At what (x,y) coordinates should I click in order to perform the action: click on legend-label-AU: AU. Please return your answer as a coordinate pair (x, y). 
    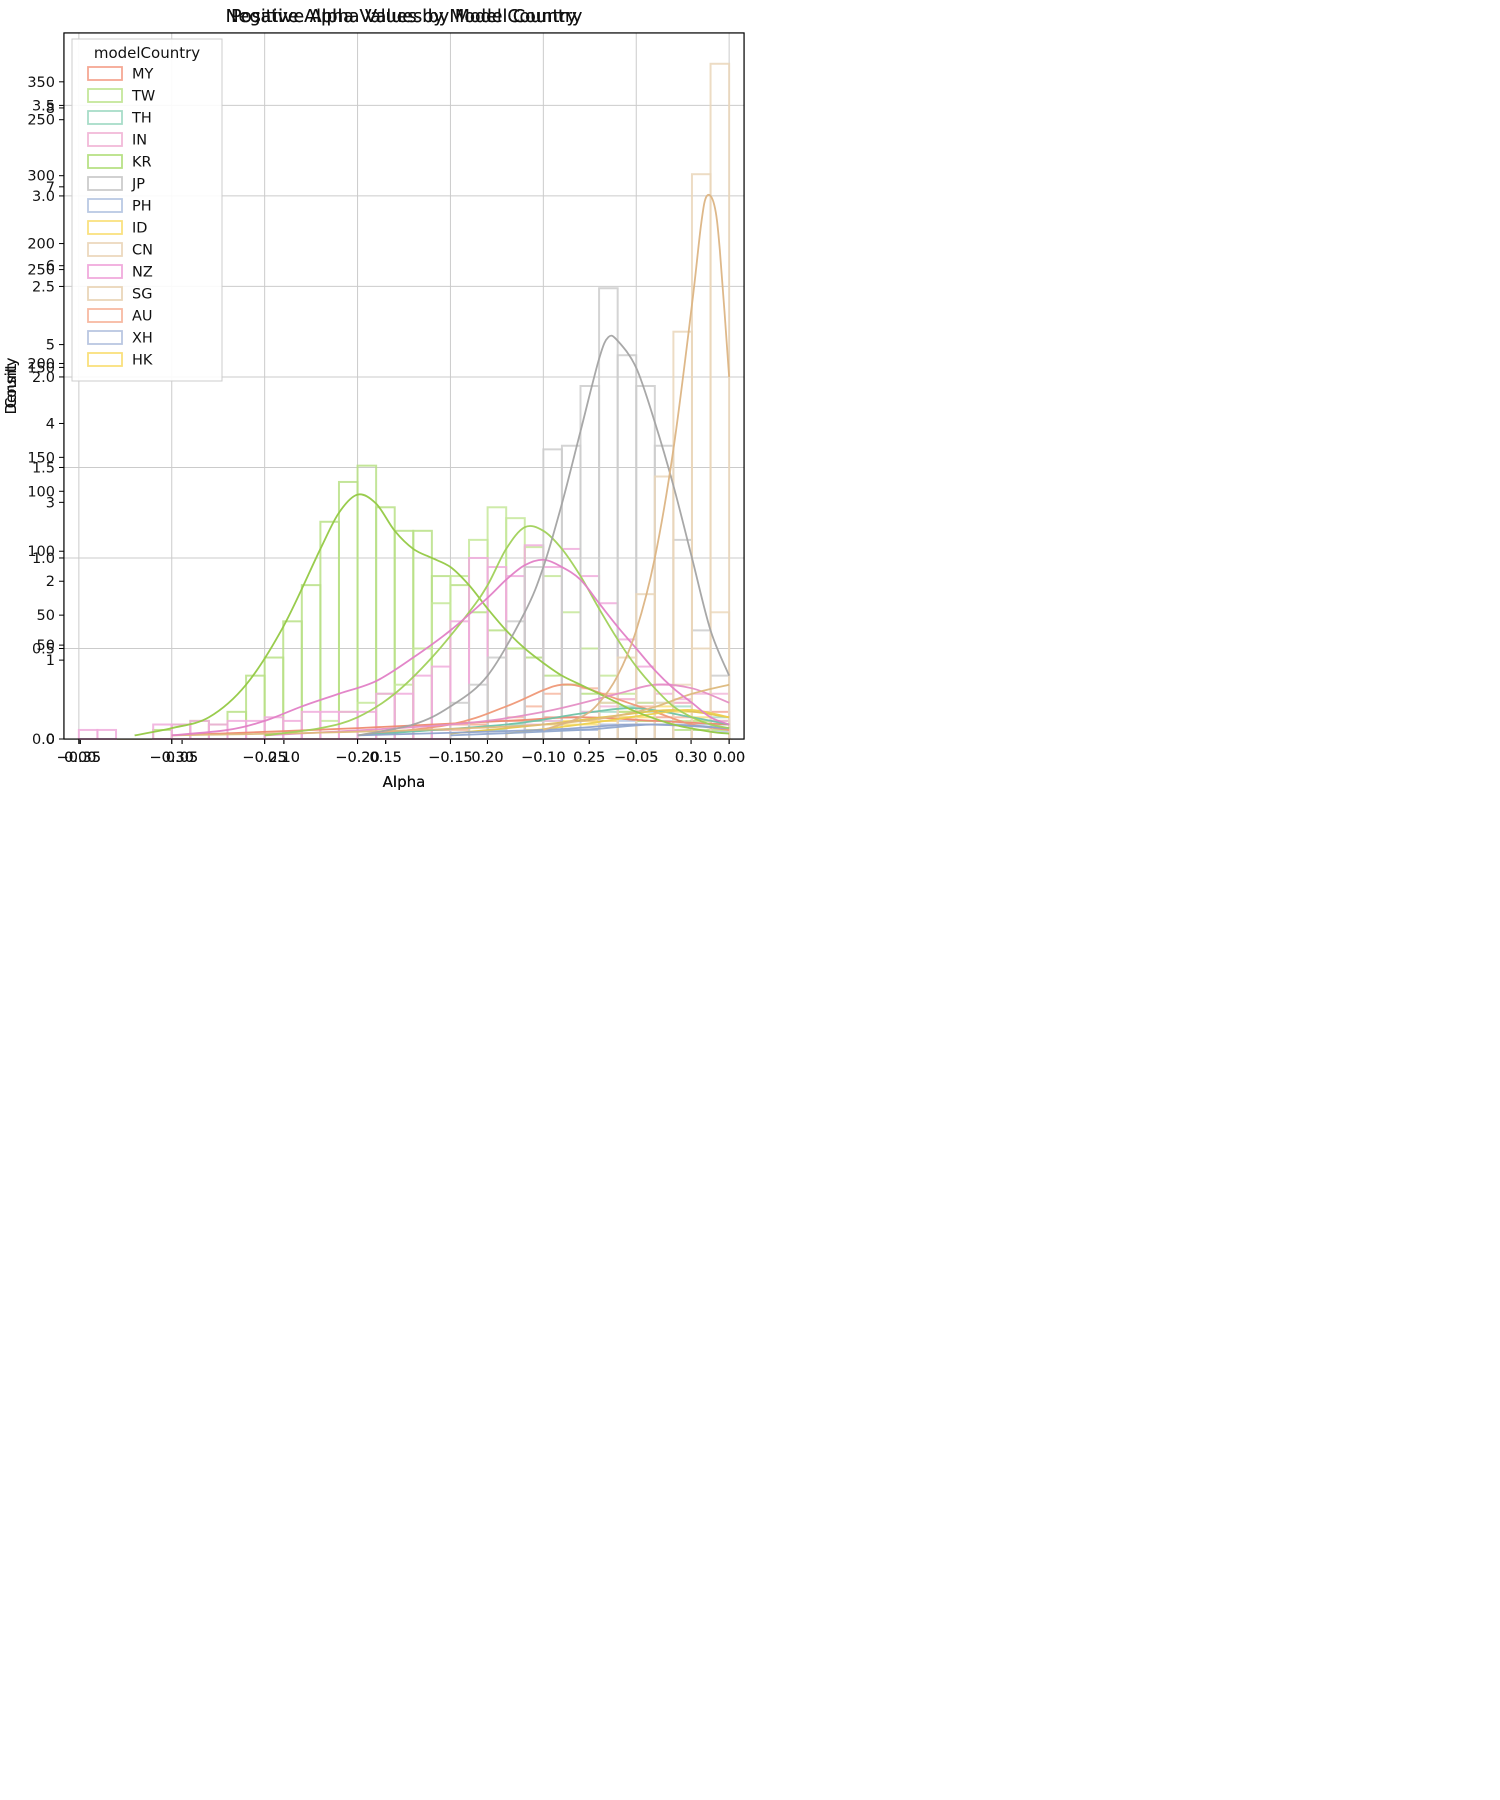
    Looking at the image, I should click on (142, 317).